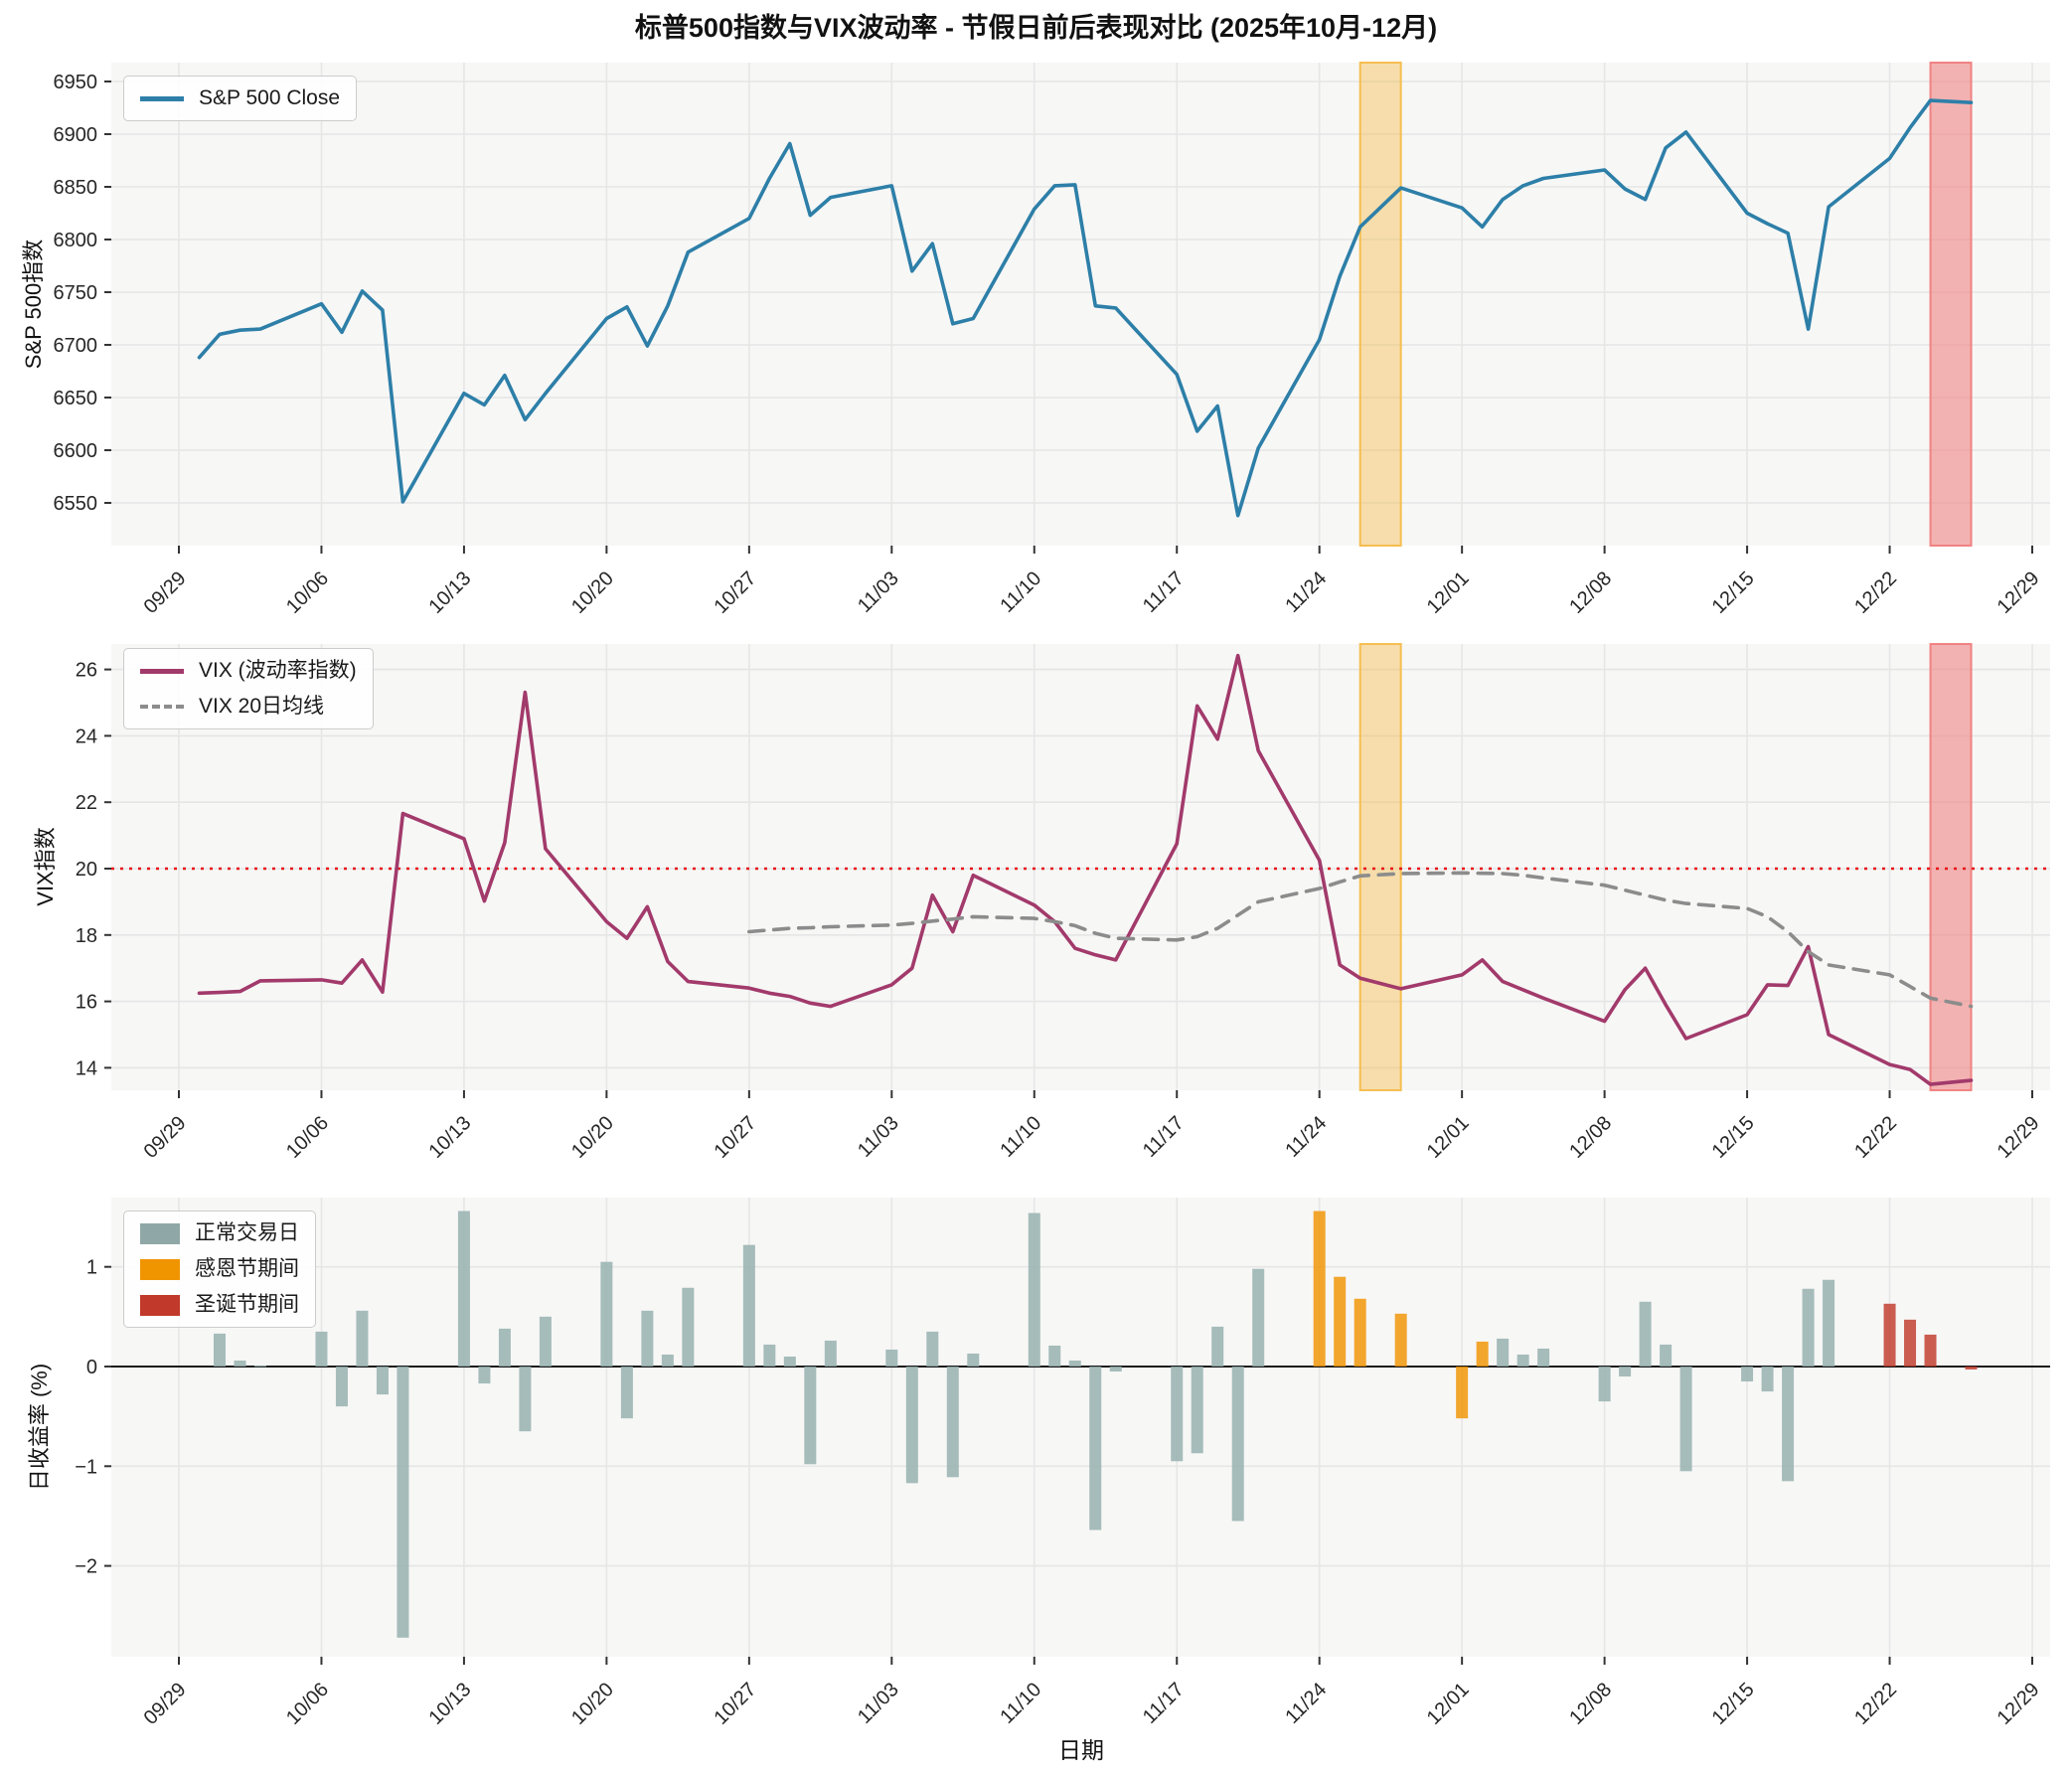  What do you see at coordinates (76, 293) in the screenshot?
I see `y-tick-label: 6750` at bounding box center [76, 293].